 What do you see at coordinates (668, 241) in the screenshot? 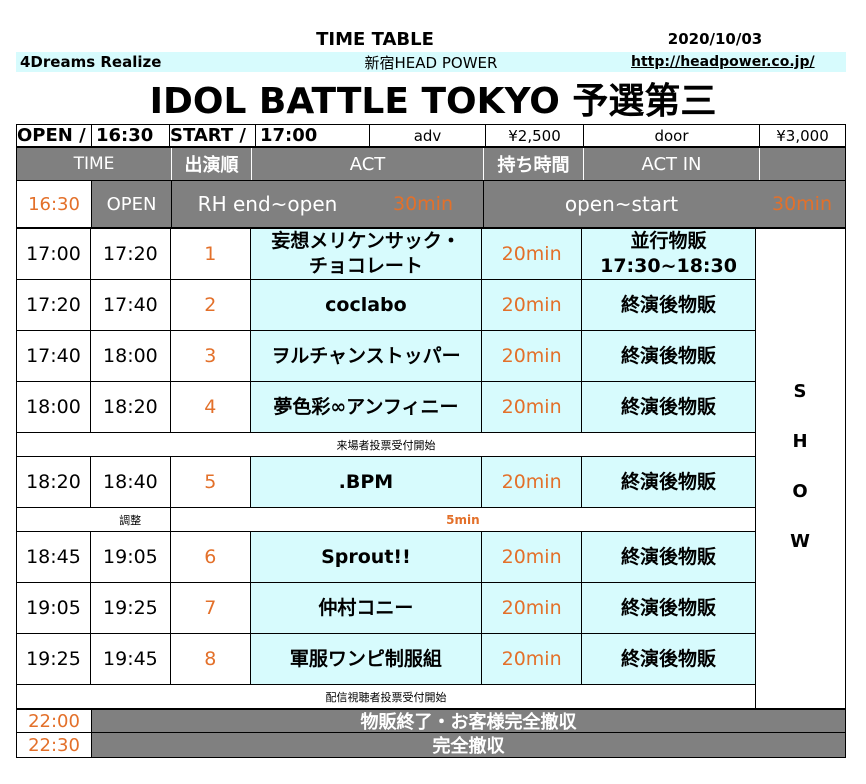
I see `merch-line1: 並行物販` at bounding box center [668, 241].